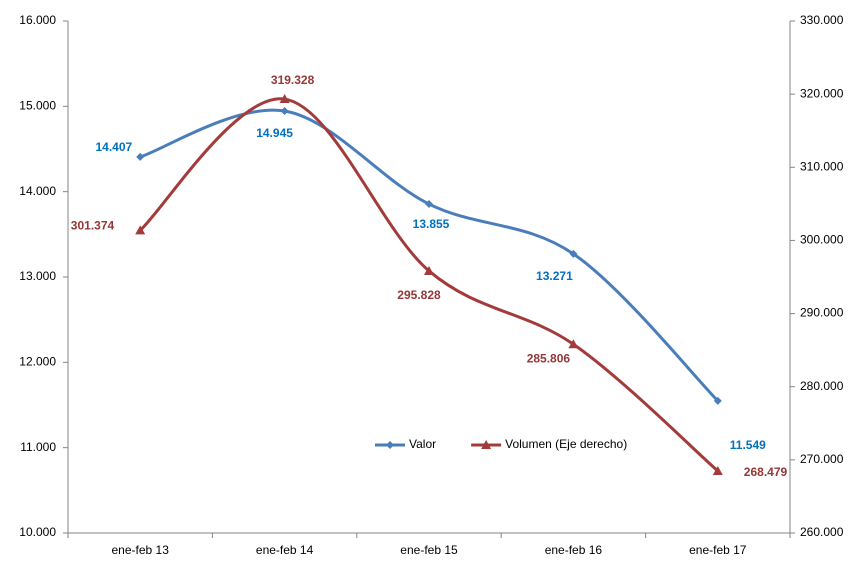 The width and height of the screenshot is (857, 562). I want to click on y2-tick-label: 270.000, so click(822, 459).